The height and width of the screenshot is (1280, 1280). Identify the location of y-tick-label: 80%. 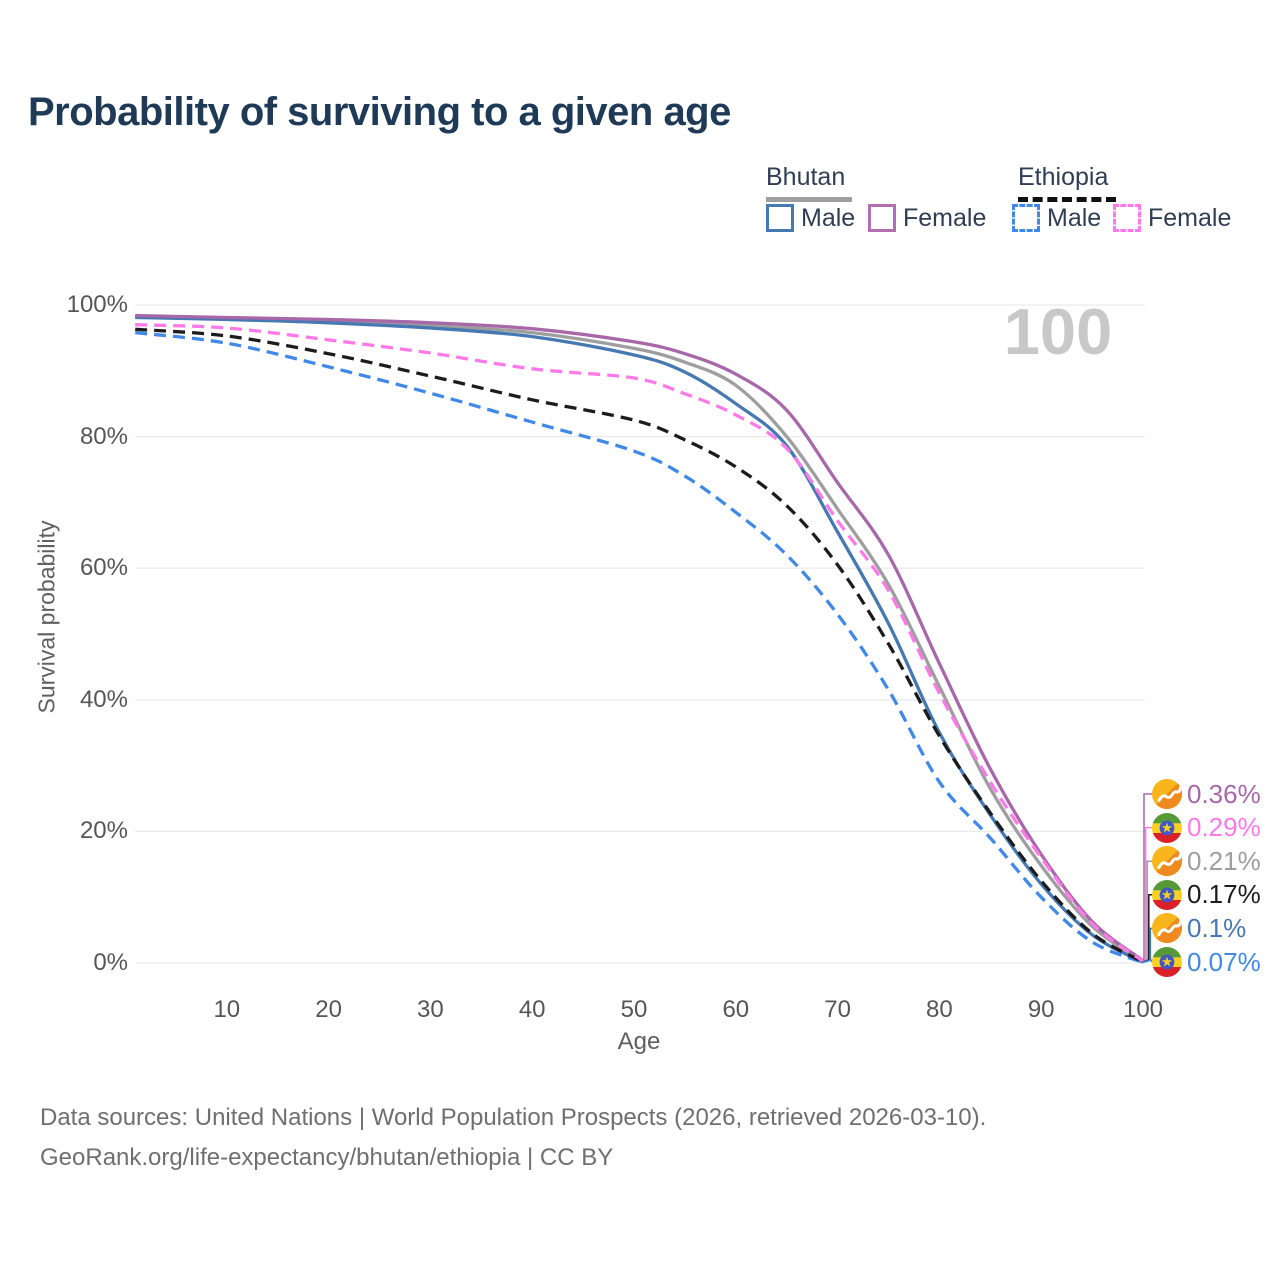
(103, 436).